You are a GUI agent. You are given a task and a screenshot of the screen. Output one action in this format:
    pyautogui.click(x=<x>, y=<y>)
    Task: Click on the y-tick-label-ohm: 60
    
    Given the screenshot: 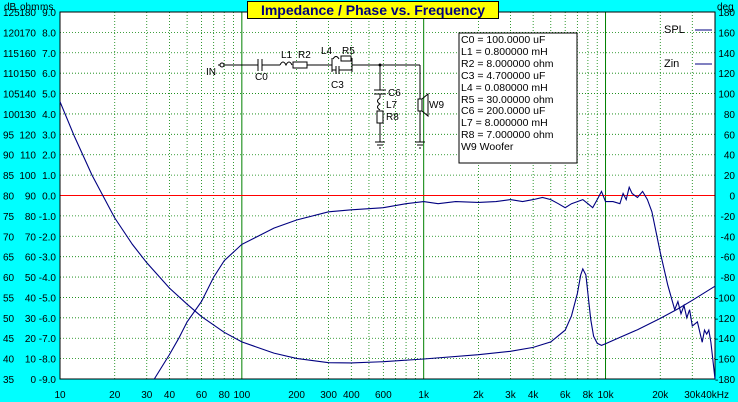 What is the action you would take?
    pyautogui.click(x=31, y=258)
    